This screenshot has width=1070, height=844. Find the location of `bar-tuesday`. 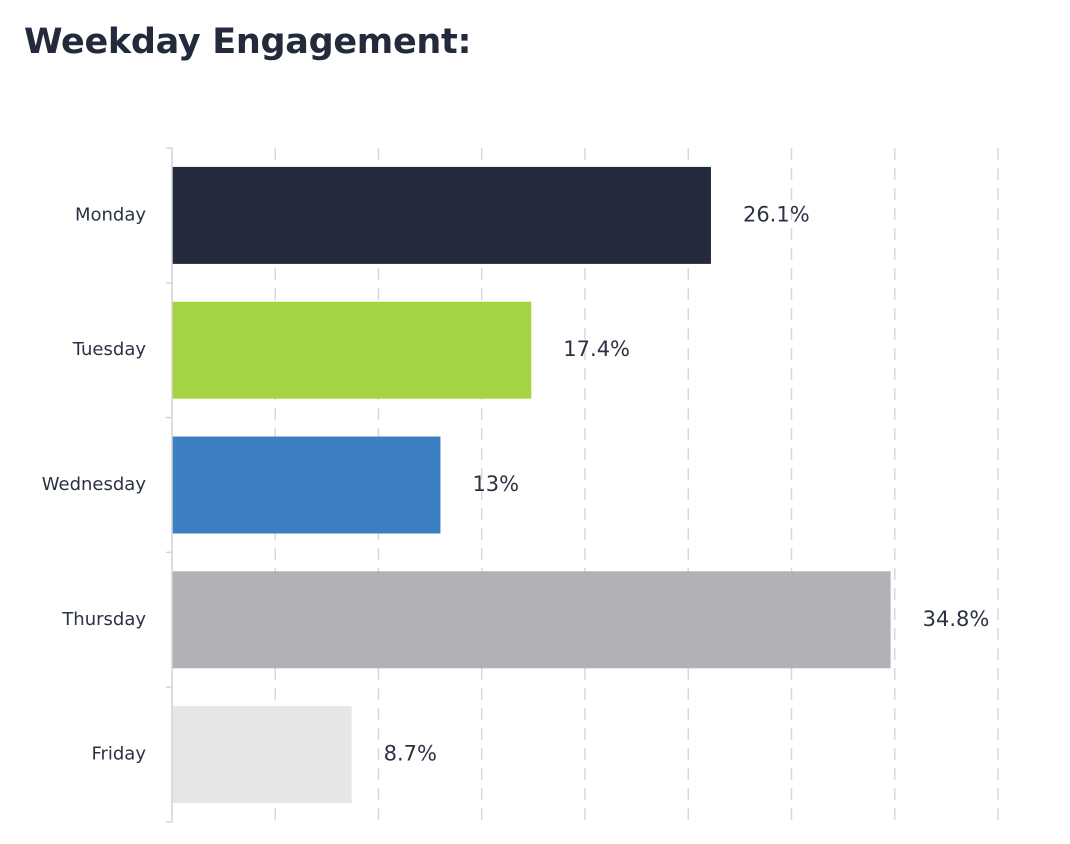

bar-tuesday is located at coordinates (352, 350).